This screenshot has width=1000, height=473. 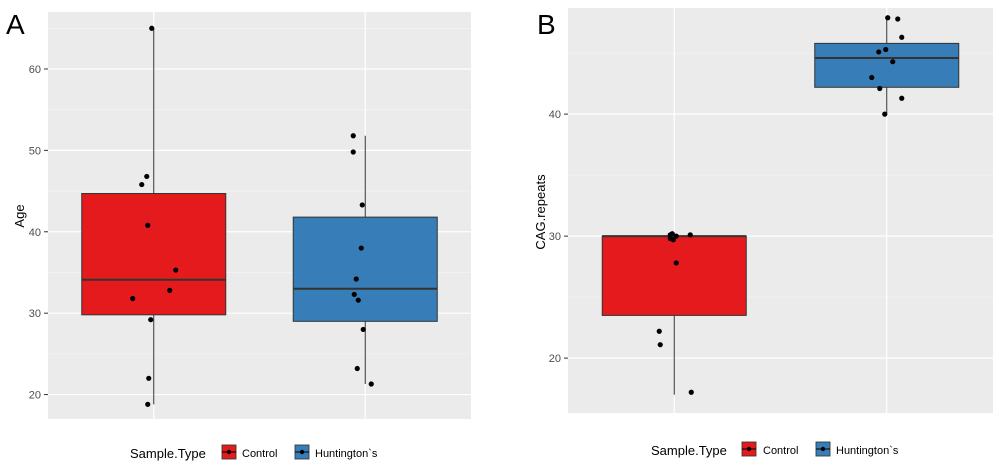 I want to click on legend-title-b: Sample.Type, so click(x=689, y=450).